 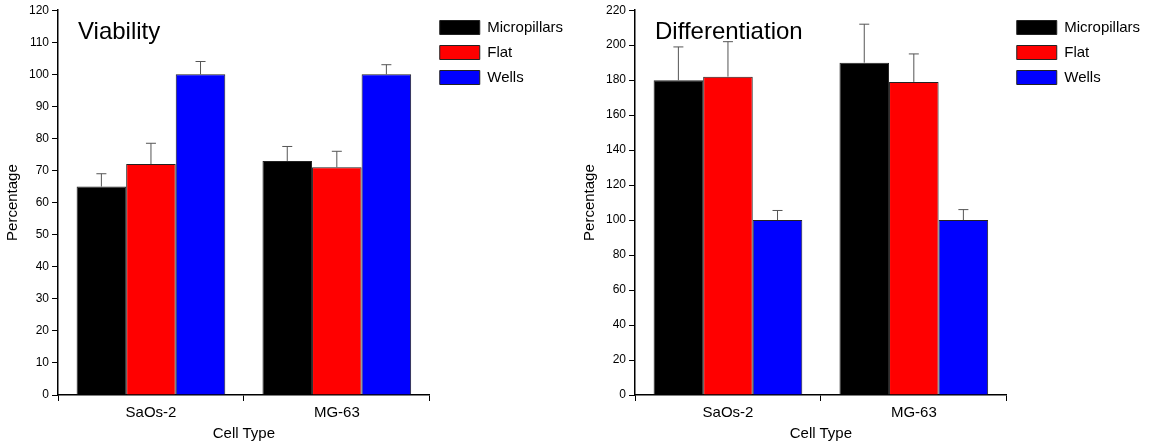 What do you see at coordinates (42, 362) in the screenshot?
I see `y-tick-label: 10` at bounding box center [42, 362].